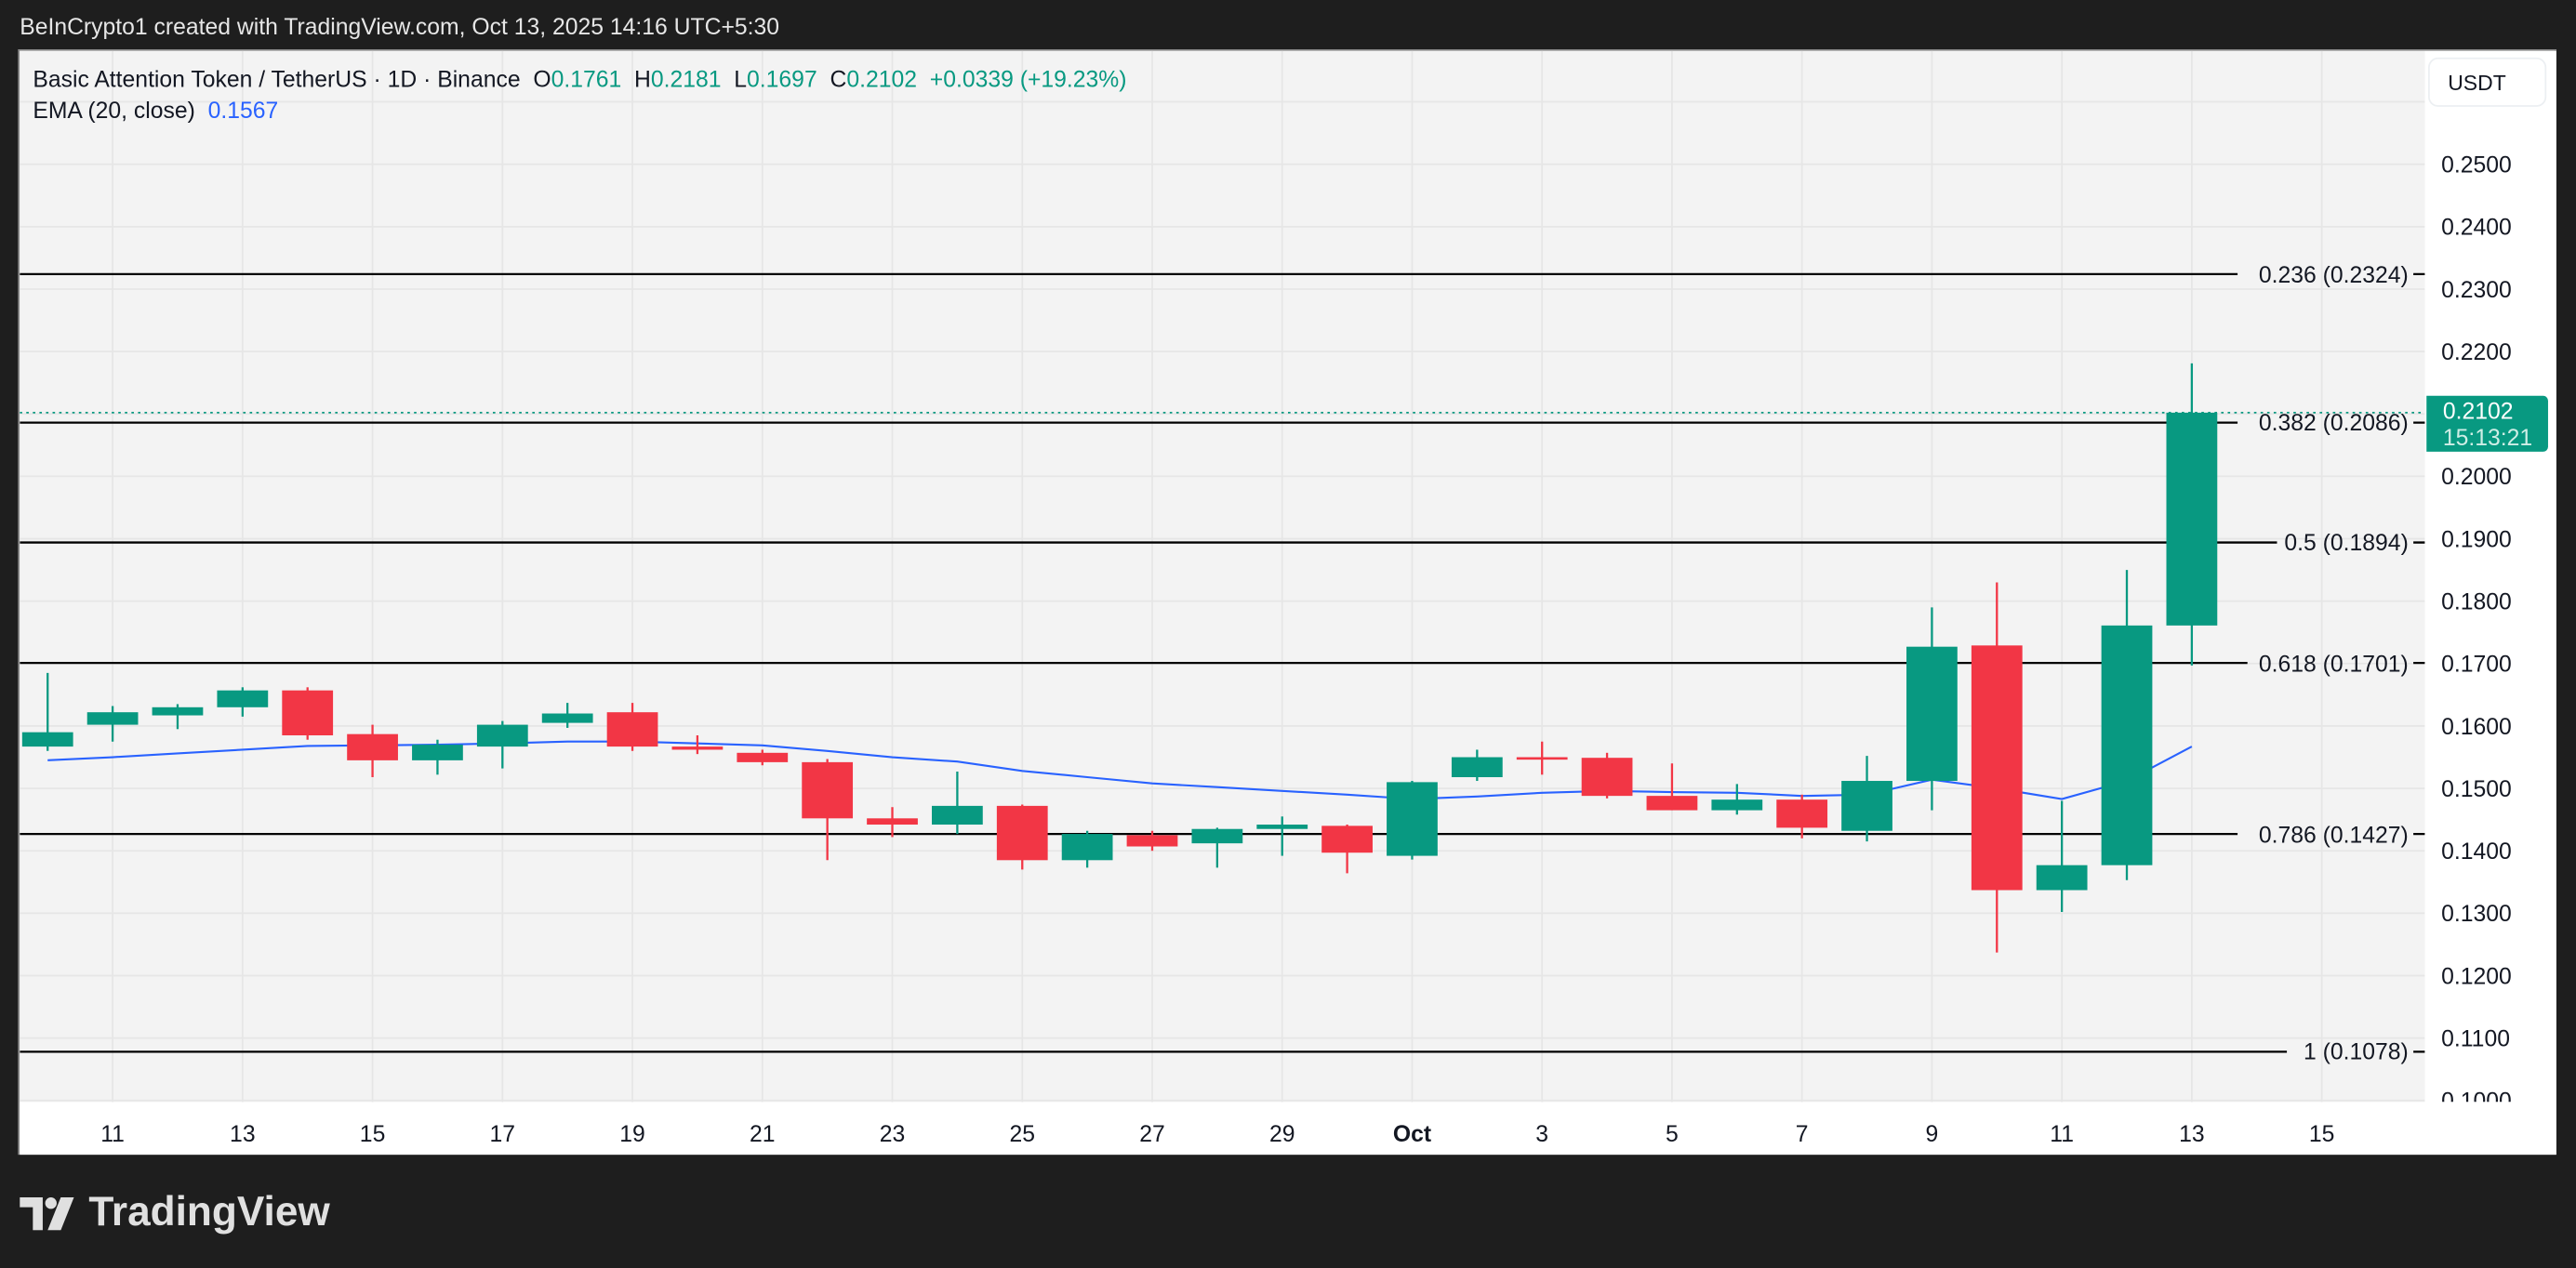 This screenshot has width=2576, height=1268. I want to click on time-tick-label: 9, so click(1932, 1133).